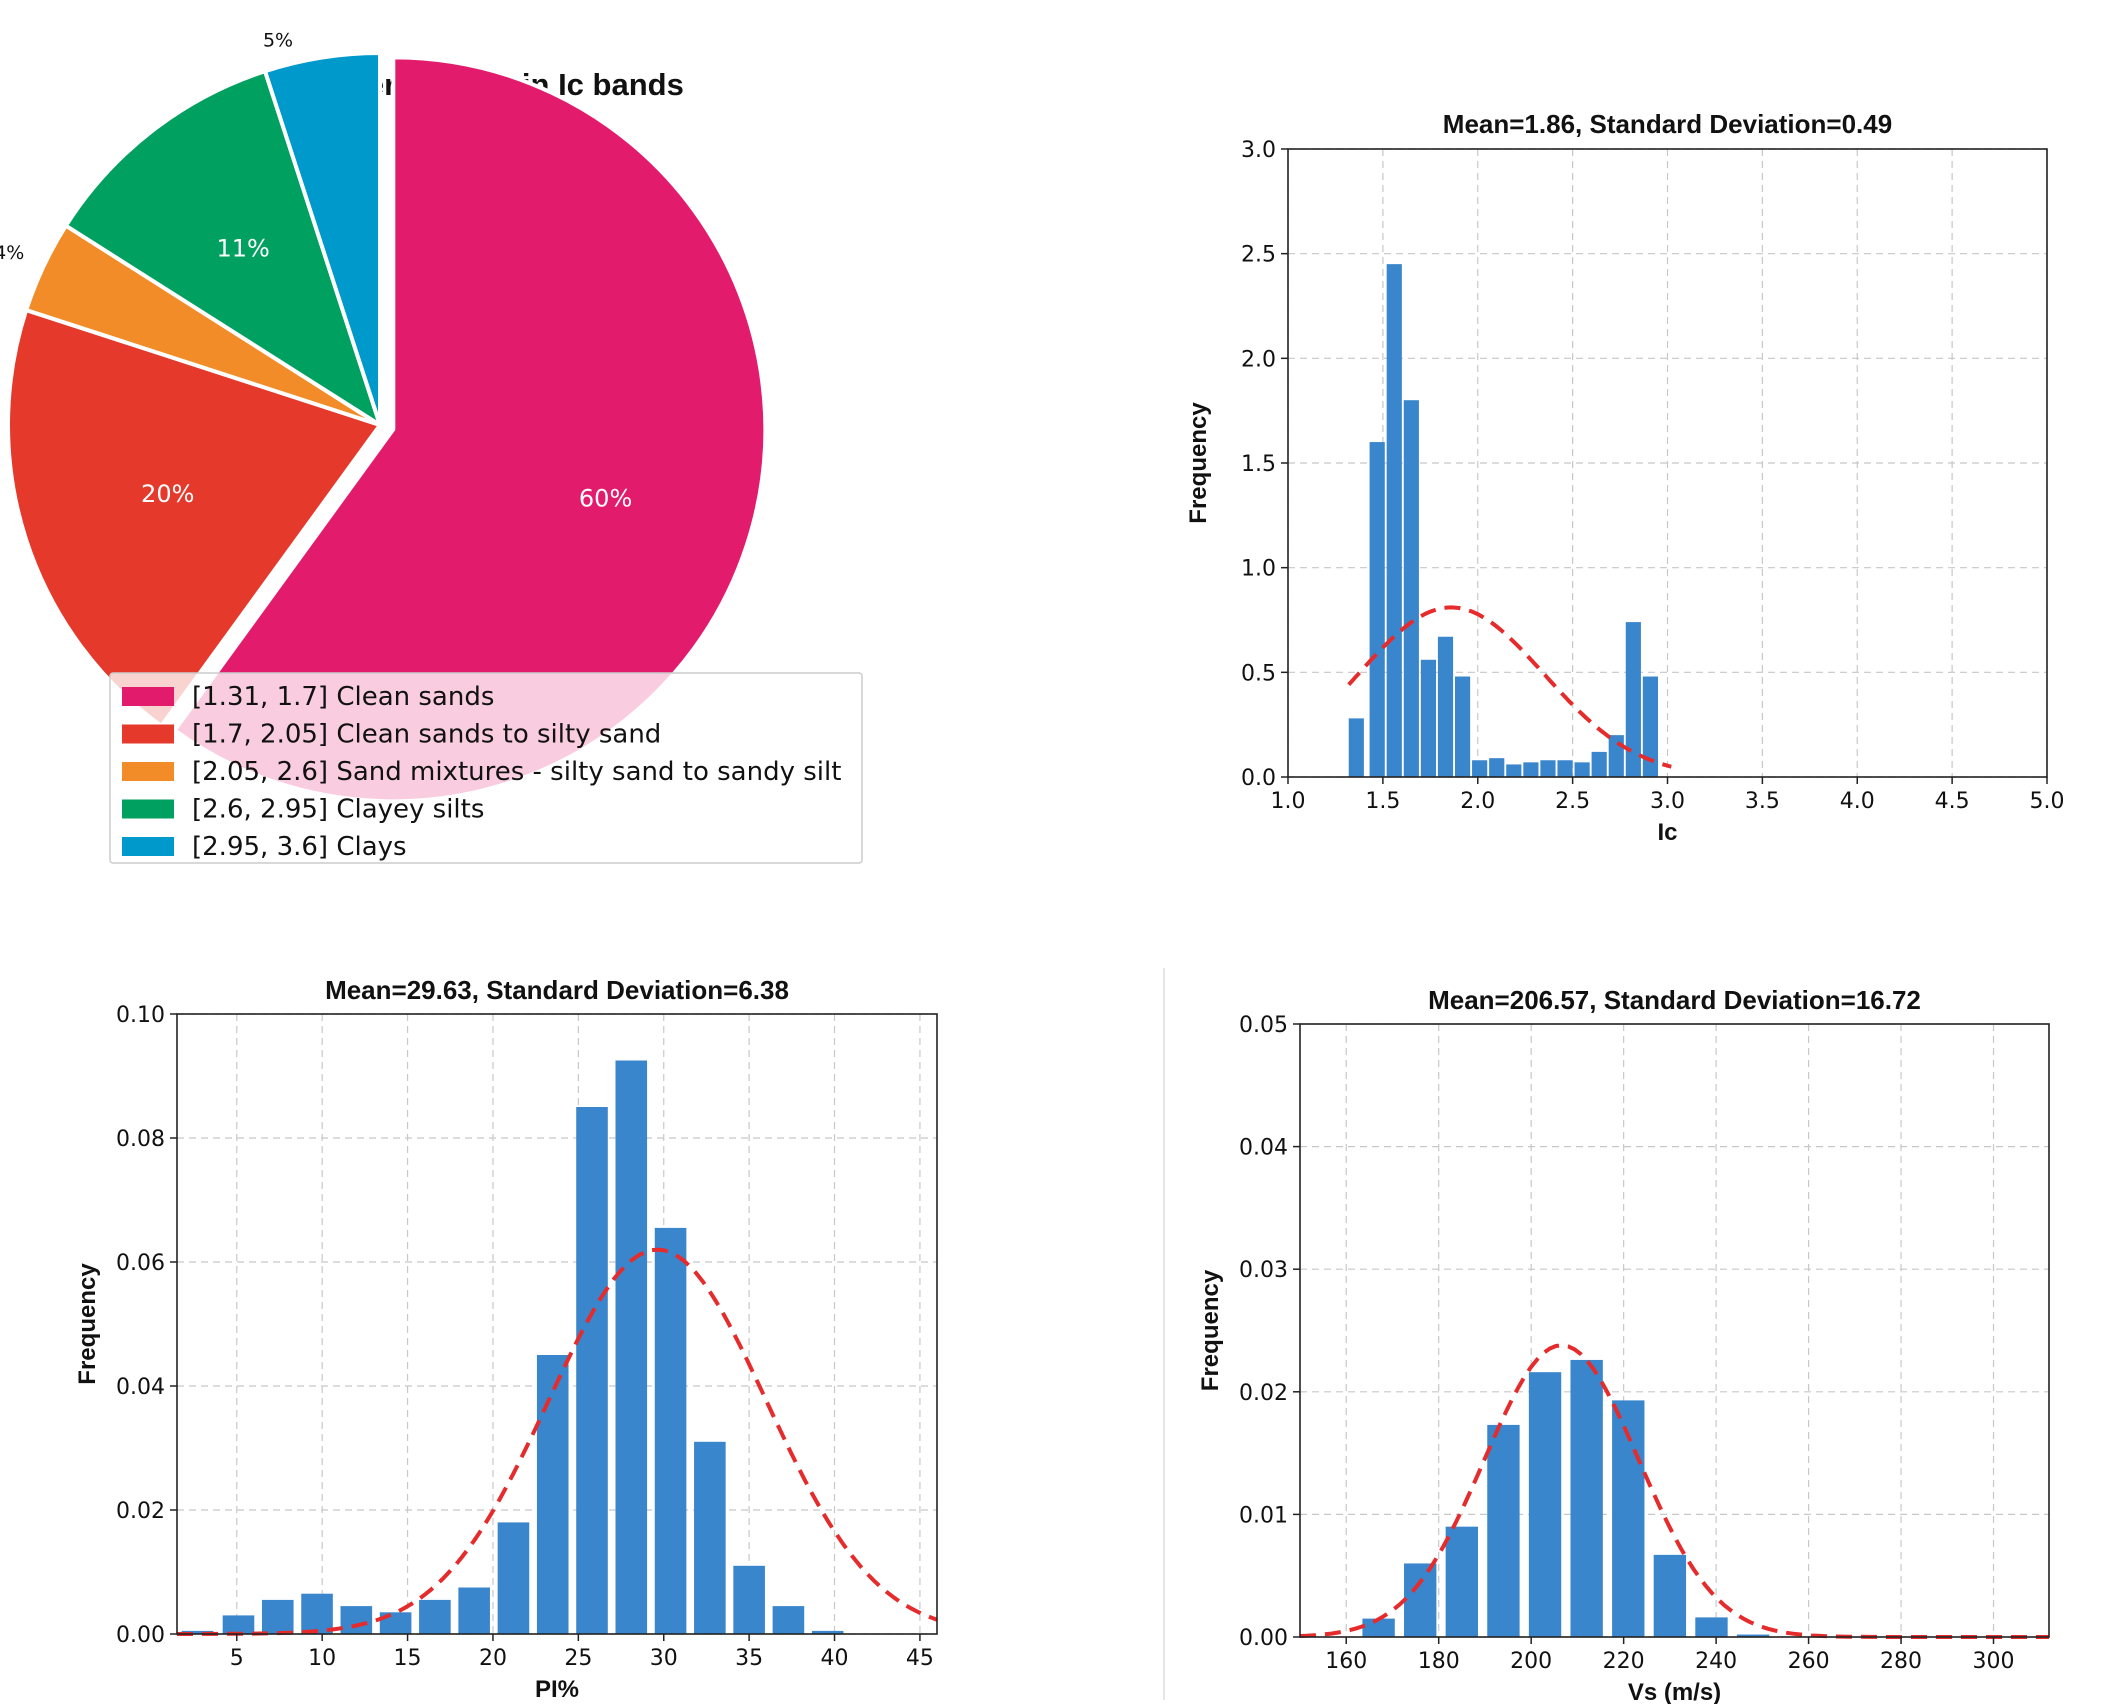  I want to click on x-tick-label: 160, so click(1346, 1661).